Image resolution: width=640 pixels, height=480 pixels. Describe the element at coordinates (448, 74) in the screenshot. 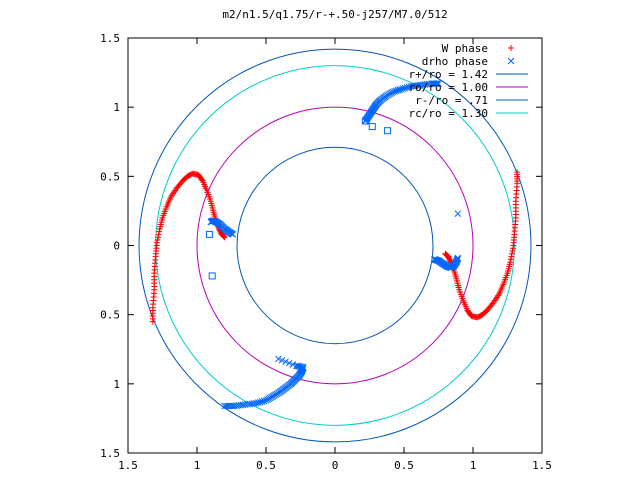

I see `legend-label: r+/ro = 1.42` at that location.